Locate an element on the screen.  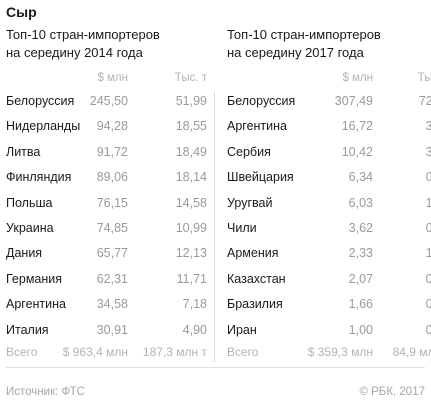
total-tons: 187,3 млн т is located at coordinates (174, 351).